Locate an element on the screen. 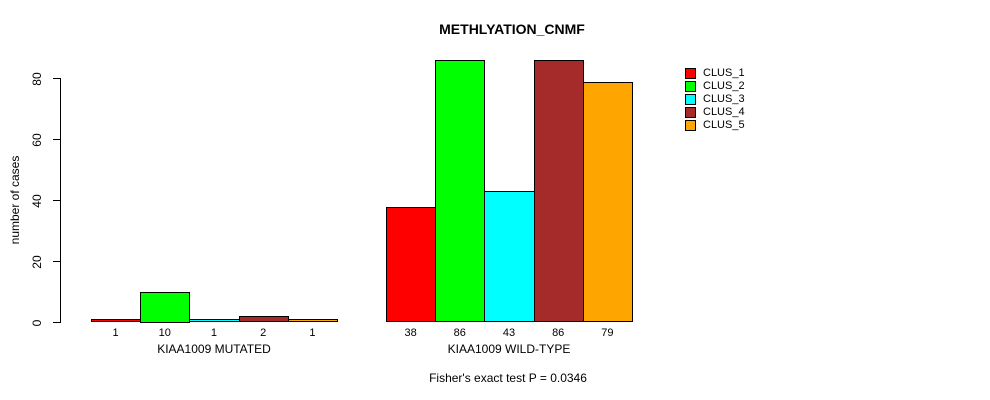 The width and height of the screenshot is (990, 400). legend-item-clus_2: CLUS_2 is located at coordinates (715, 86).